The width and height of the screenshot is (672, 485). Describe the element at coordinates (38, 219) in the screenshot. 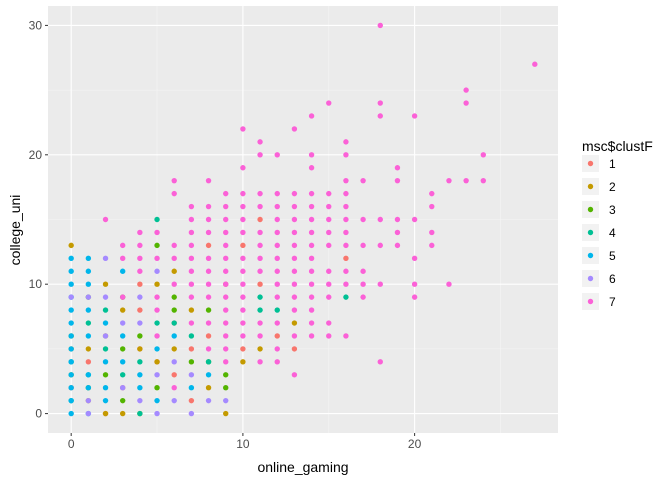

I see `y-axis-ticks: 0 10 20 30` at that location.